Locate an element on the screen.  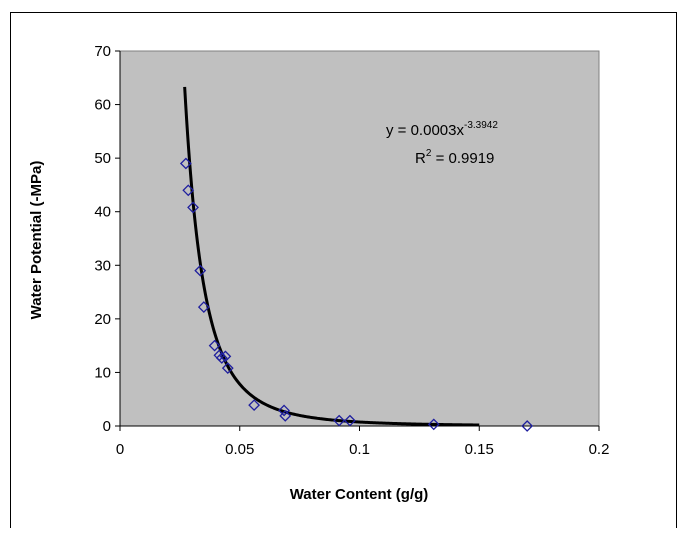
x-axis-title: Water Content (g/g) is located at coordinates (359, 494).